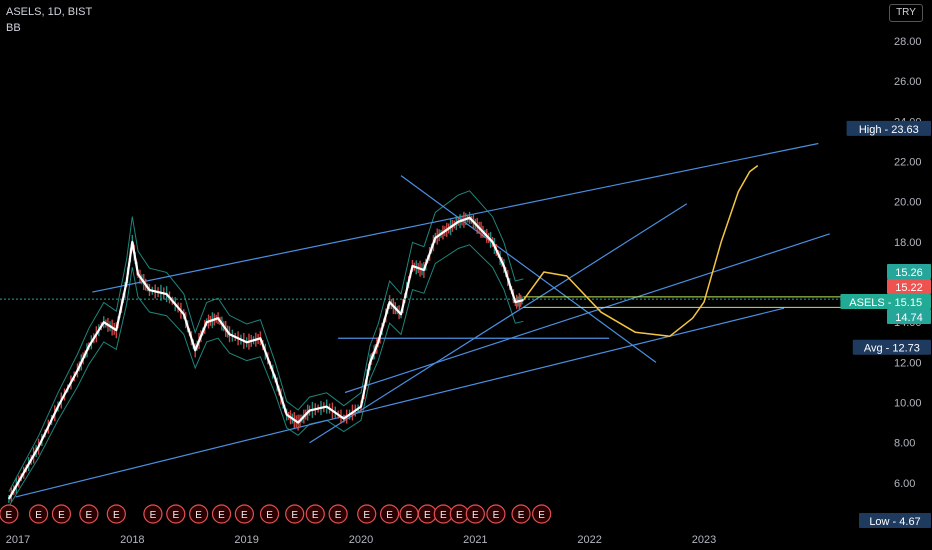 The image size is (932, 550). I want to click on y-tick-label: 28.00, so click(908, 42).